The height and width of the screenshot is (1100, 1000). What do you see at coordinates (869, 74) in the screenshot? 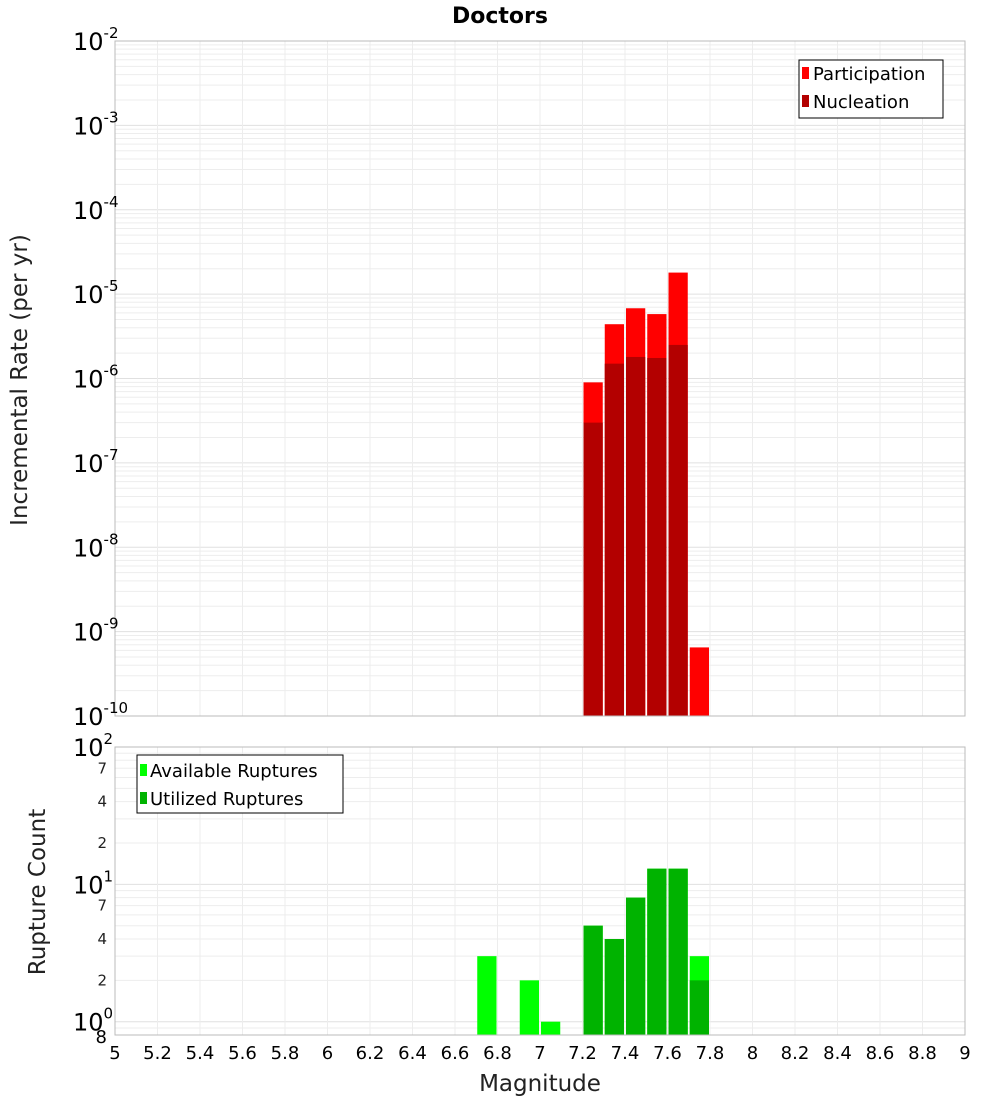
I see `legend-label-participation: Participation` at bounding box center [869, 74].